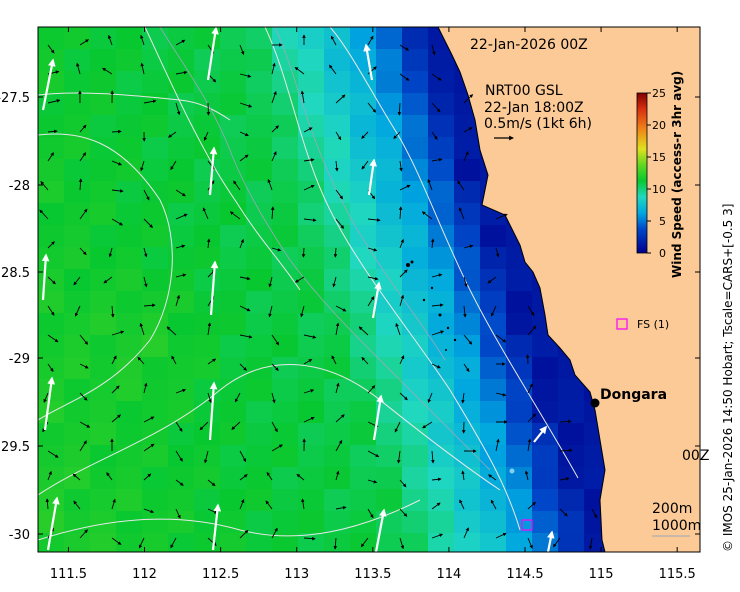 The height and width of the screenshot is (592, 740). I want to click on colorbar-tick-label: 10, so click(659, 189).